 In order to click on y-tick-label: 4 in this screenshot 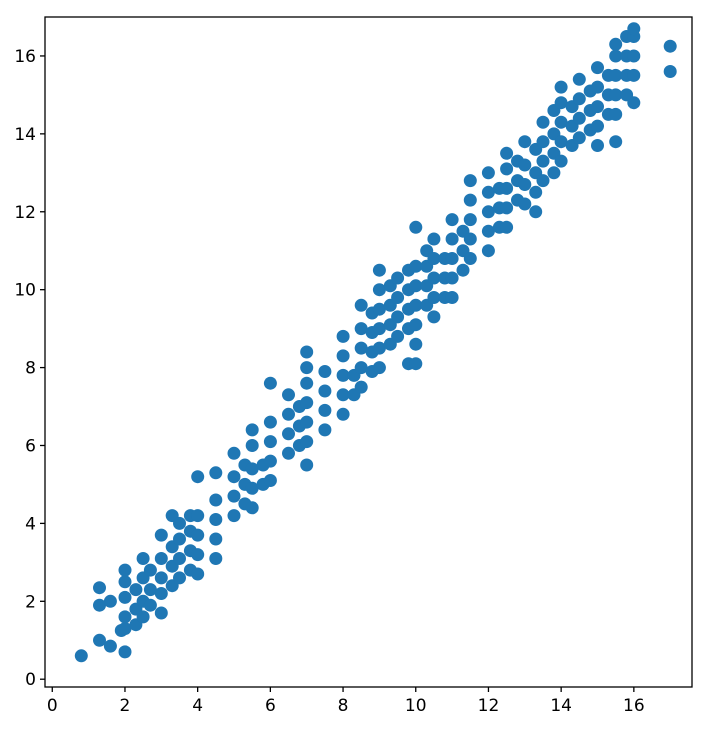, I will do `click(30, 524)`.